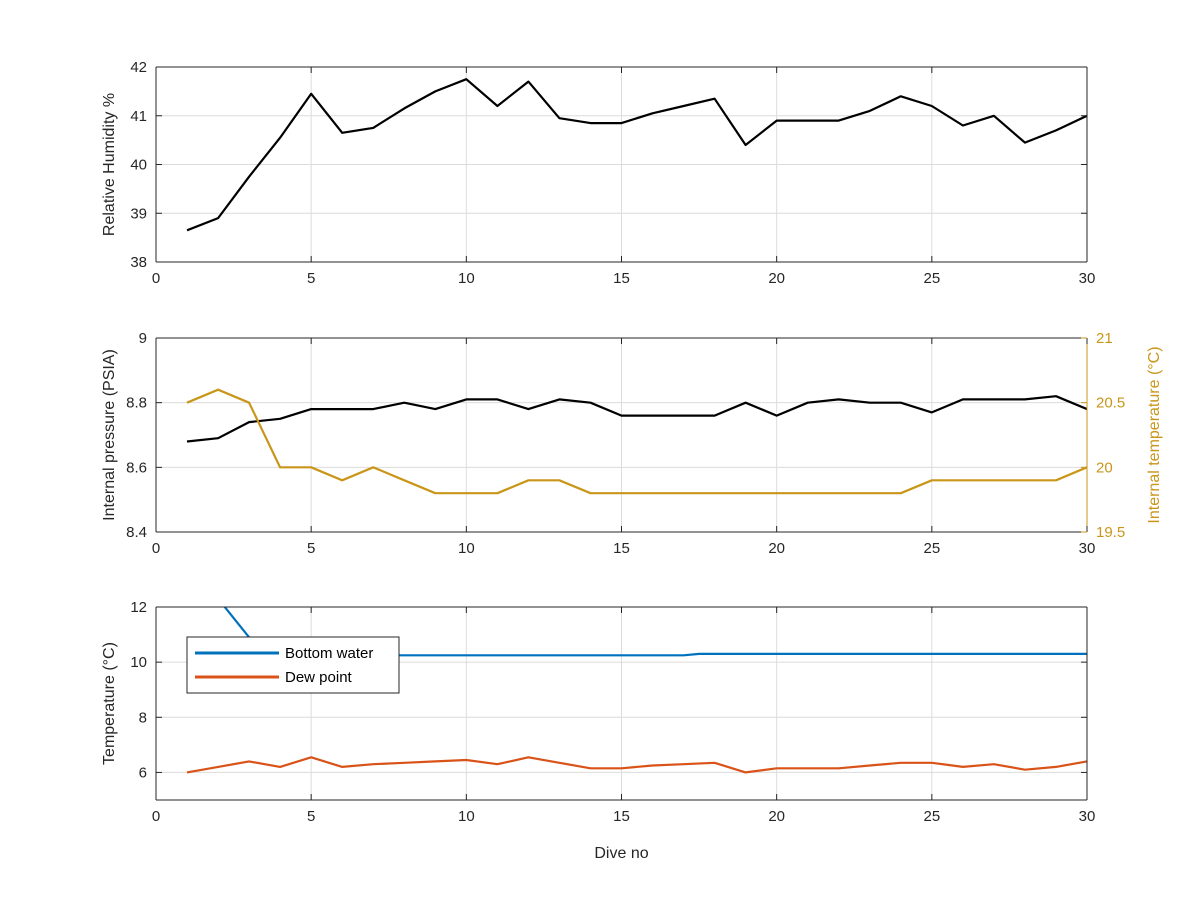 The image size is (1200, 900). I want to click on y-tick-label: 9, so click(143, 338).